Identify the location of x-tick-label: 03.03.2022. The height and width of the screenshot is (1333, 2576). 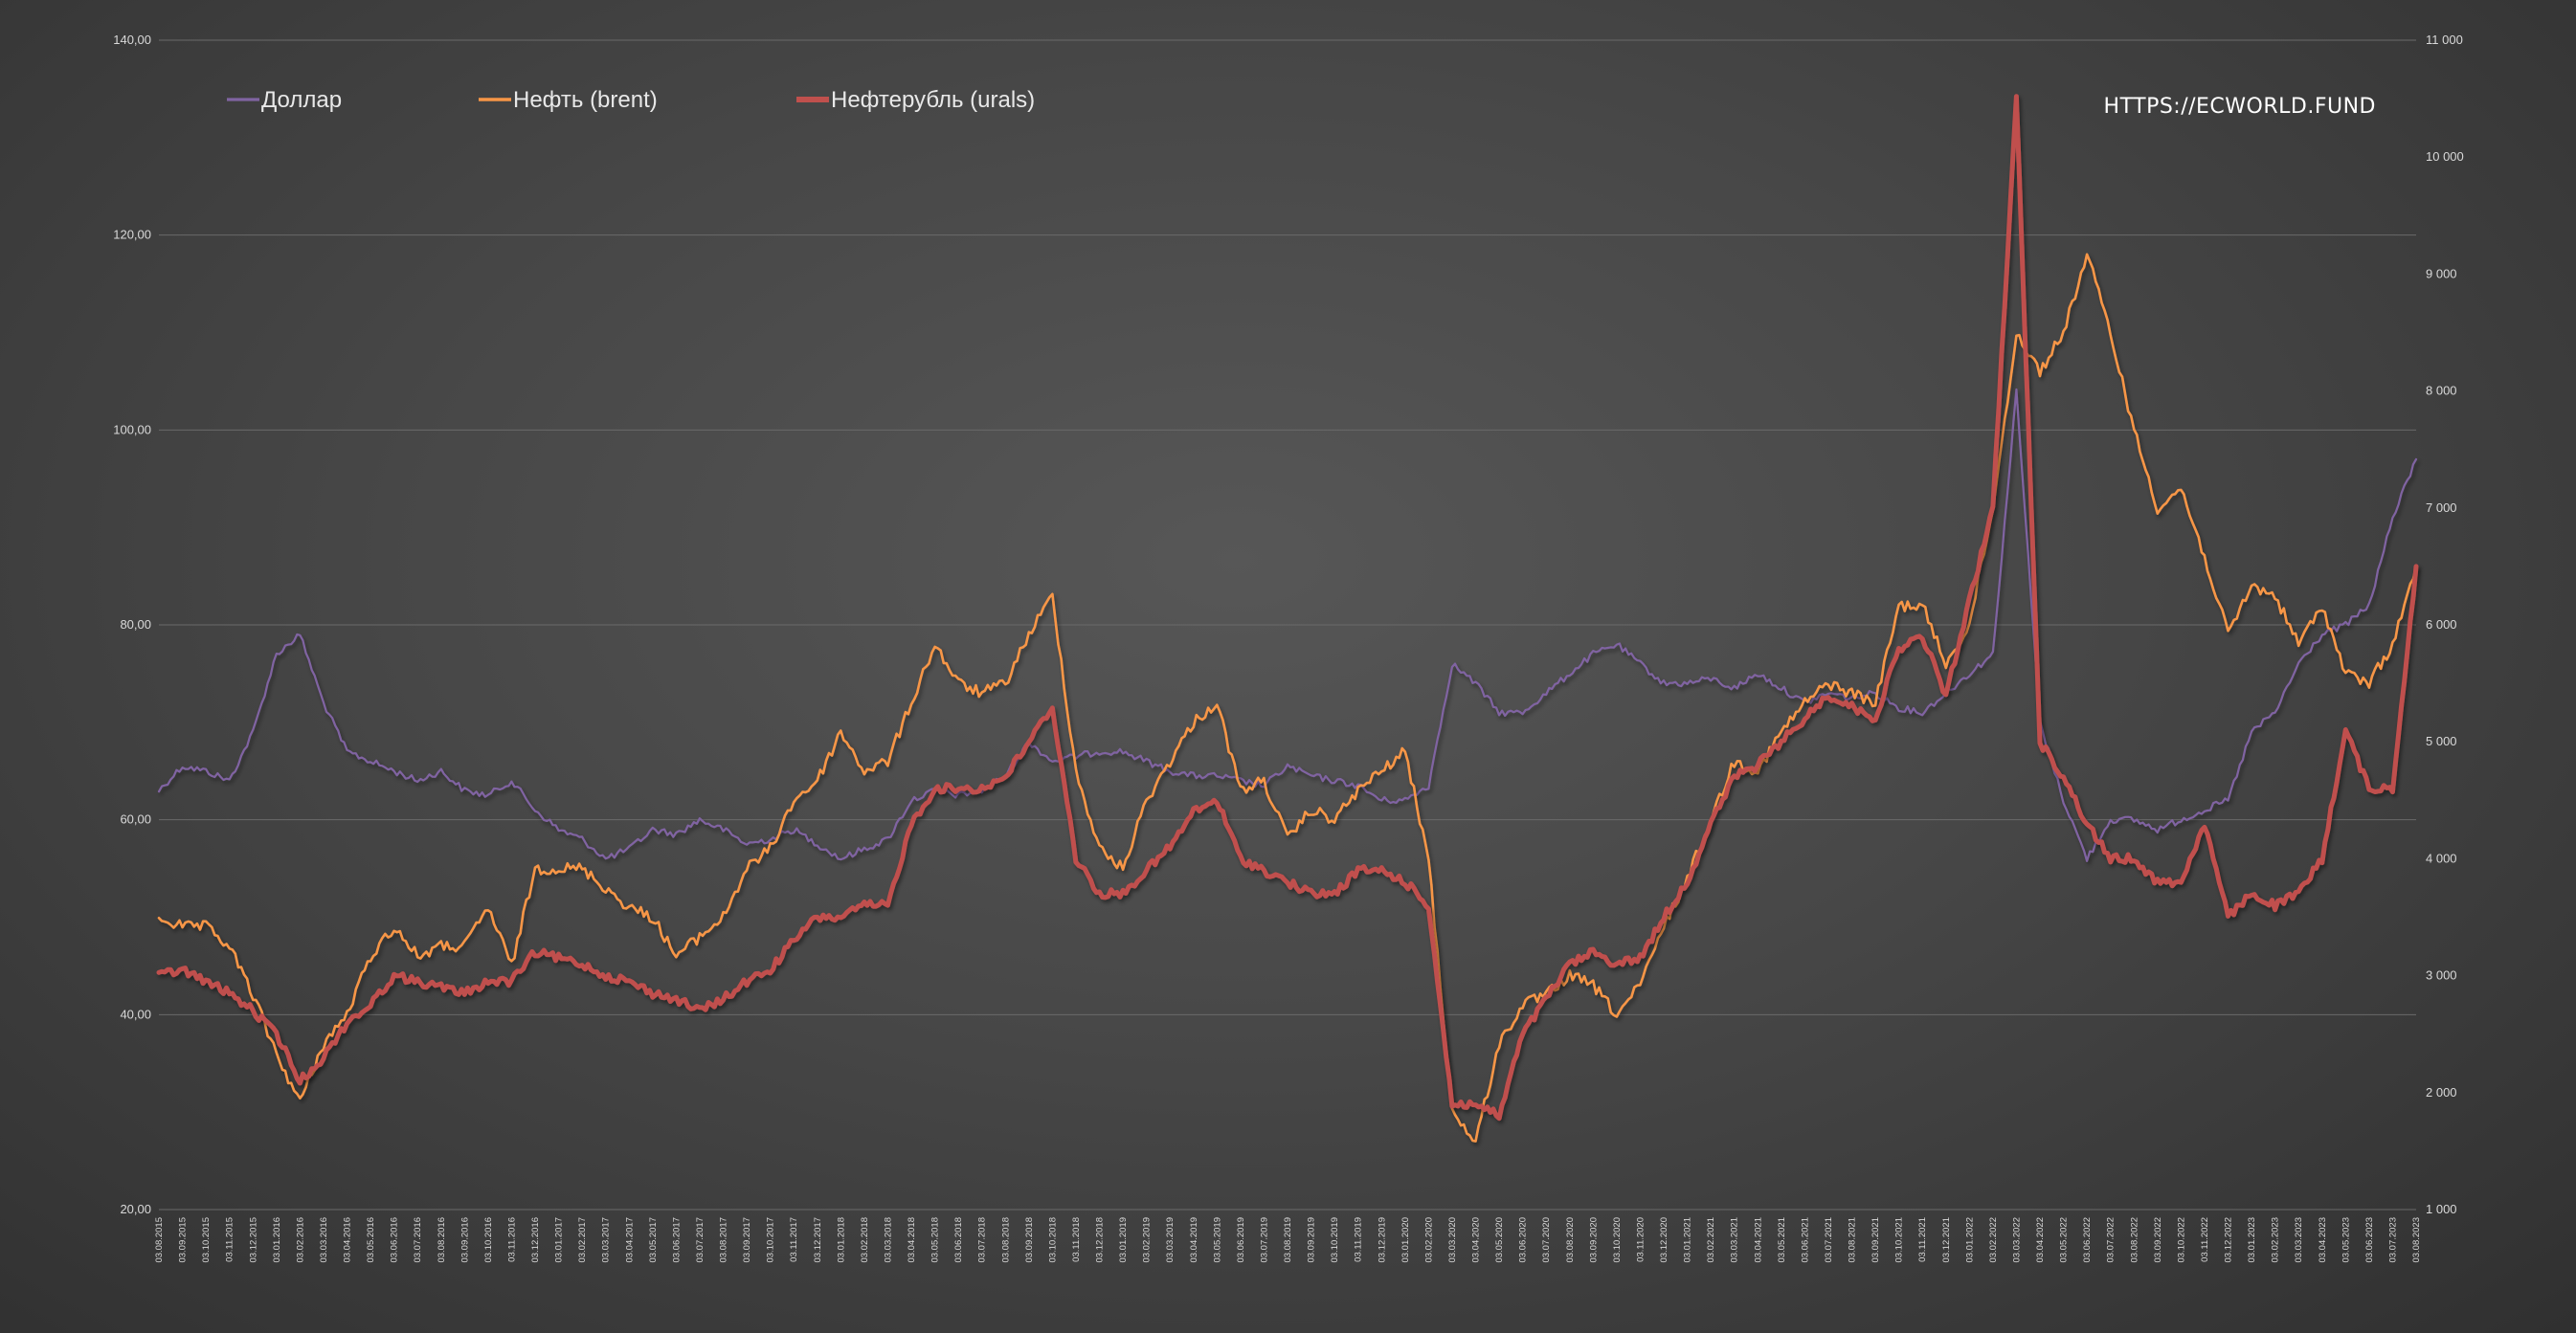
(2017, 1240).